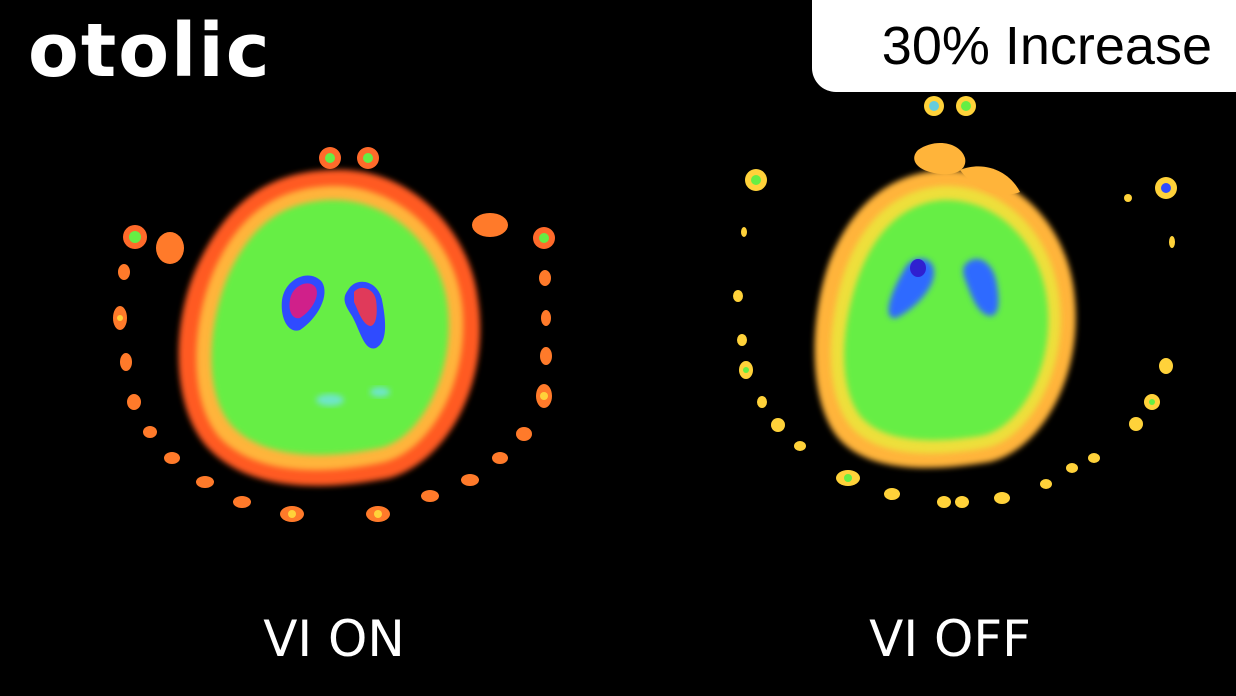 The image size is (1236, 696). Describe the element at coordinates (365, 315) in the screenshot. I see `striatum-right-vi-on` at that location.